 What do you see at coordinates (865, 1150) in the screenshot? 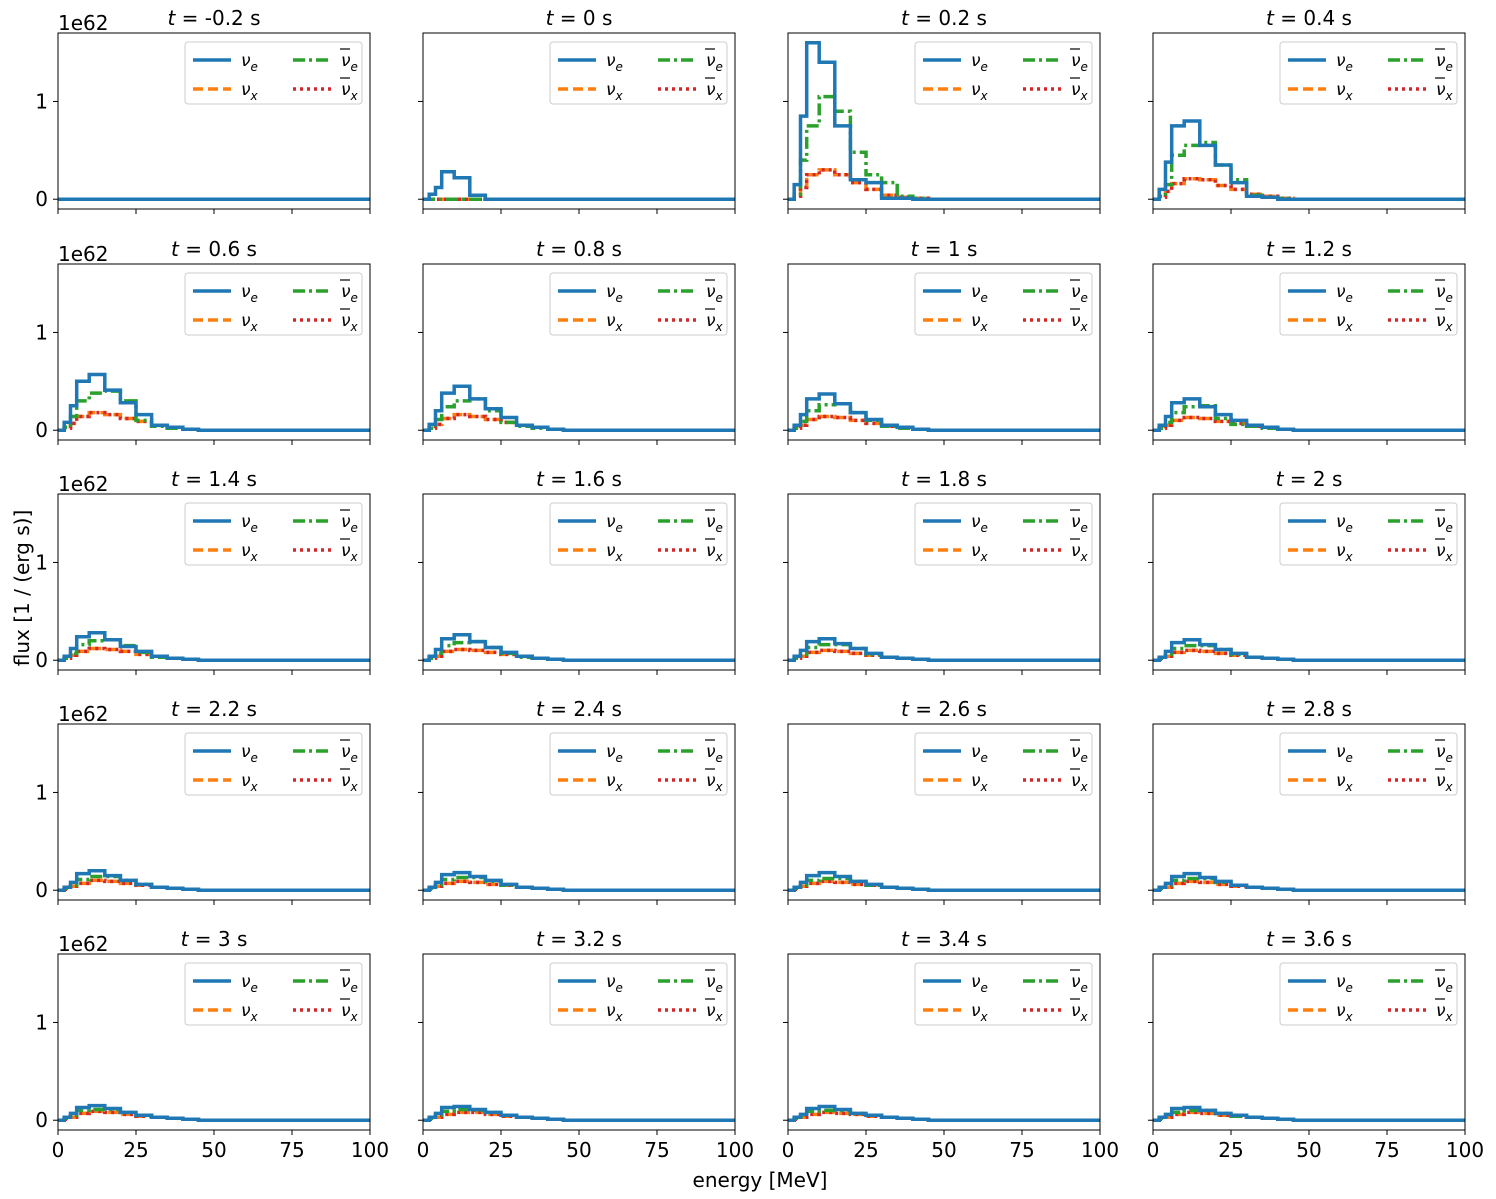
I see `x-tick-label: 25` at bounding box center [865, 1150].